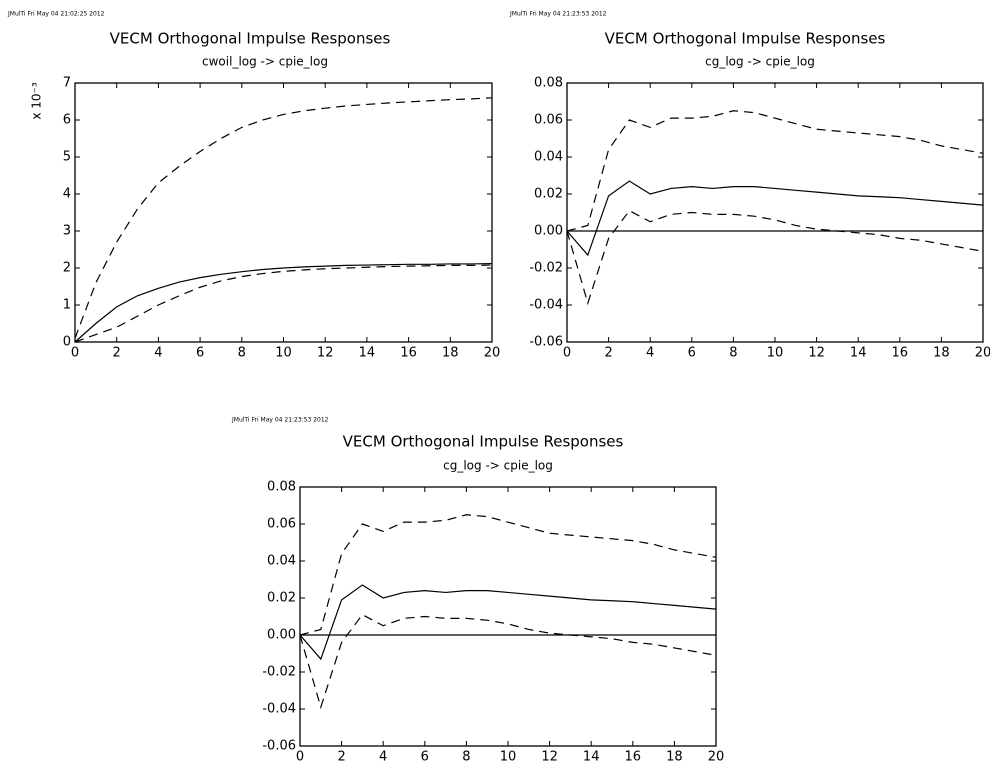 The image size is (990, 762). What do you see at coordinates (67, 157) in the screenshot?
I see `y-tick-label: 5` at bounding box center [67, 157].